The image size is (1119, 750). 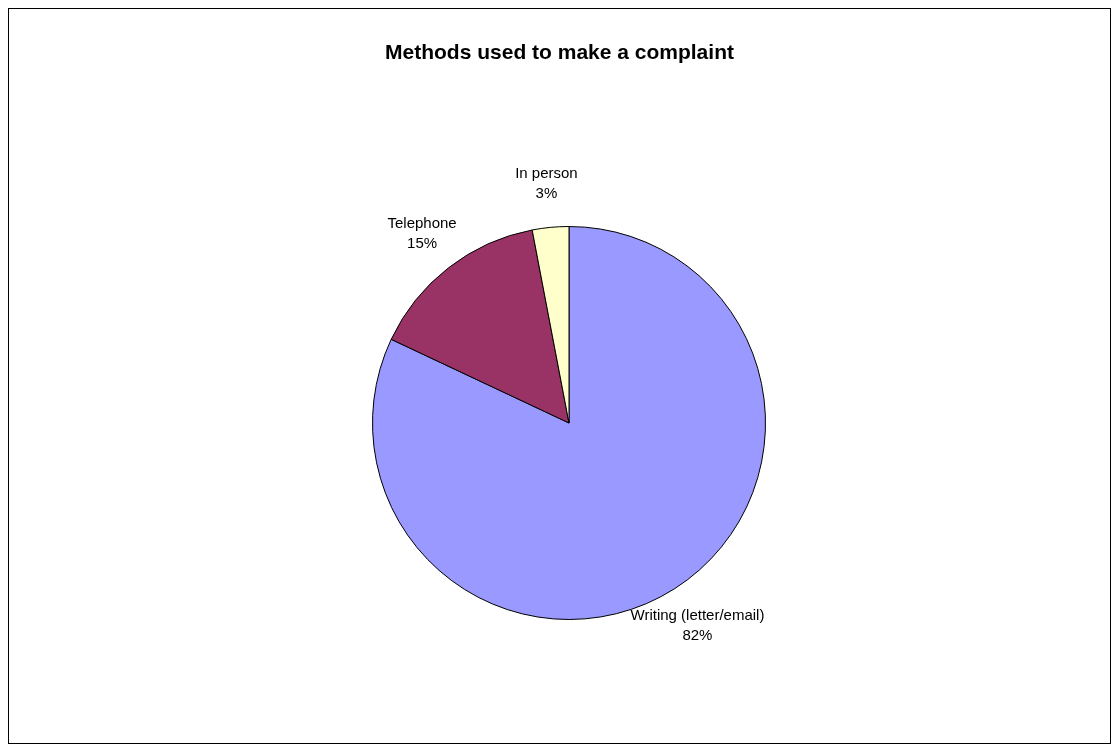 I want to click on data-label: 15%, so click(x=422, y=242).